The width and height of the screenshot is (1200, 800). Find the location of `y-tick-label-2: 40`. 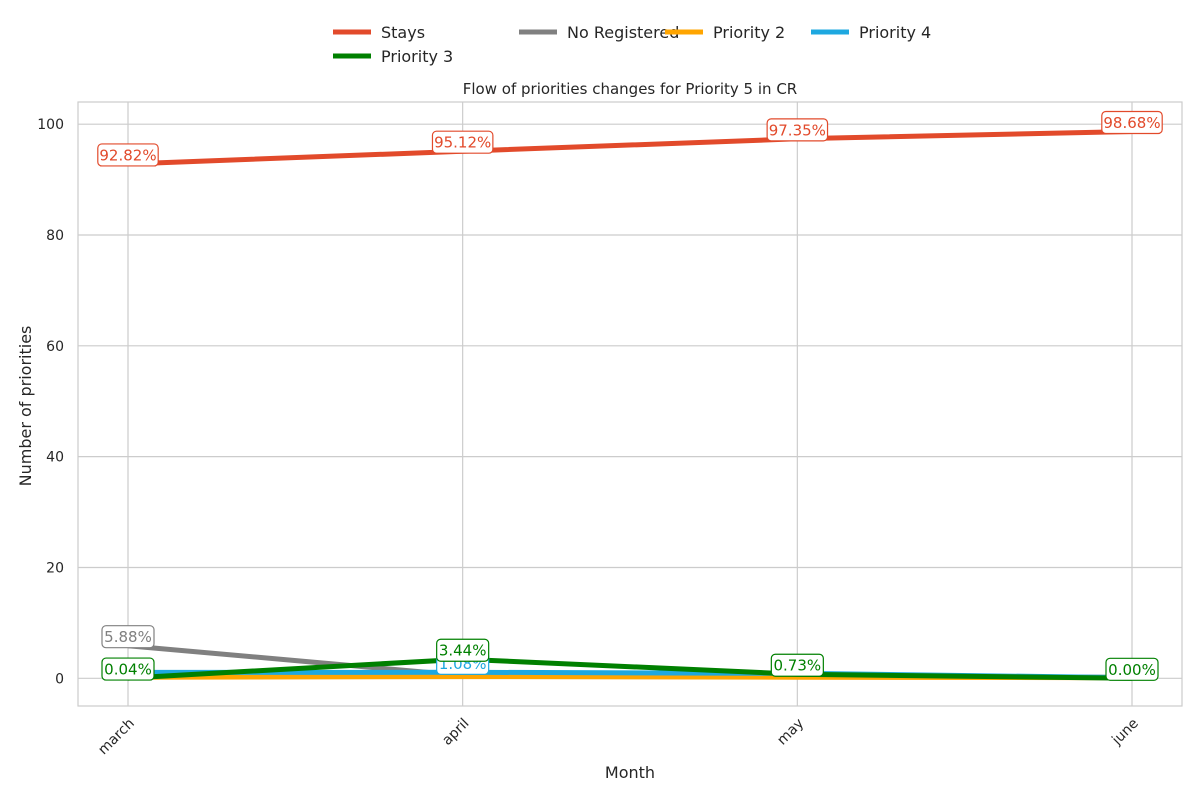

y-tick-label-2: 40 is located at coordinates (55, 458).